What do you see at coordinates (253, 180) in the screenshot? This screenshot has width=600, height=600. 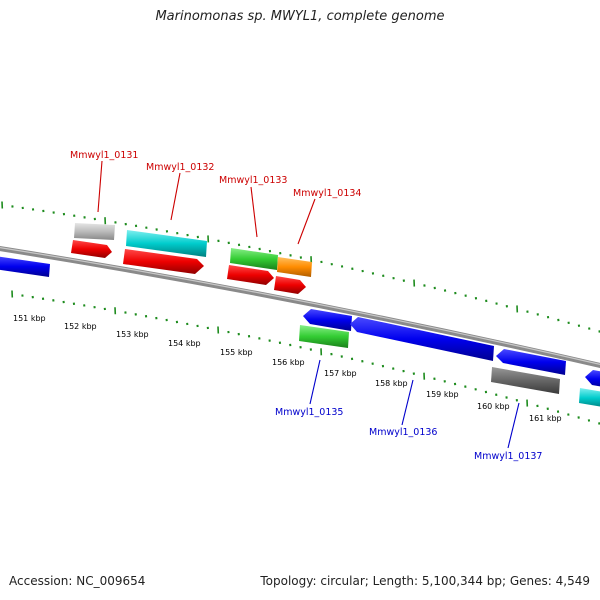 I see `gene-label-mmwyl1-0133: Mmwyl1_0133` at bounding box center [253, 180].